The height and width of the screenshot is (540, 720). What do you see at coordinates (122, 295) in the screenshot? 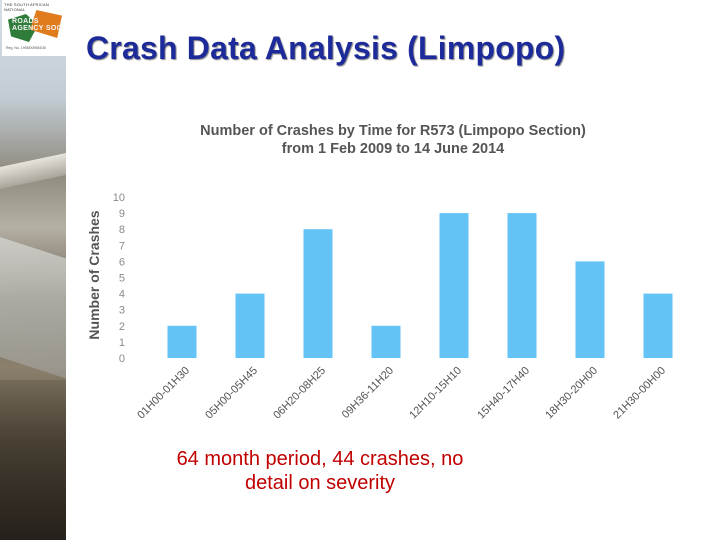
I see `y-tick-label: 4` at bounding box center [122, 295].